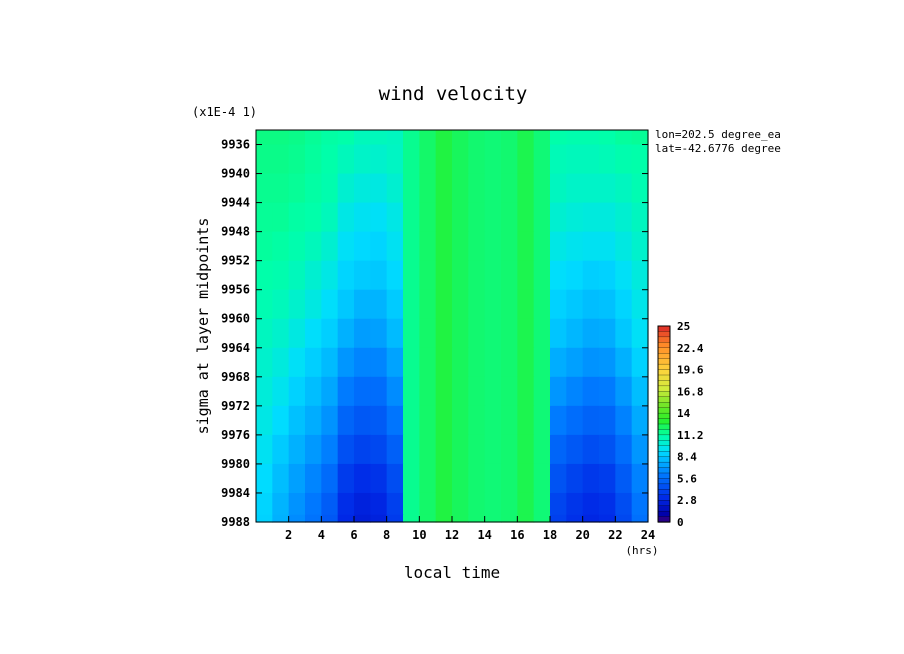 The width and height of the screenshot is (904, 654). What do you see at coordinates (235, 406) in the screenshot?
I see `y-tick-label: 9972` at bounding box center [235, 406].